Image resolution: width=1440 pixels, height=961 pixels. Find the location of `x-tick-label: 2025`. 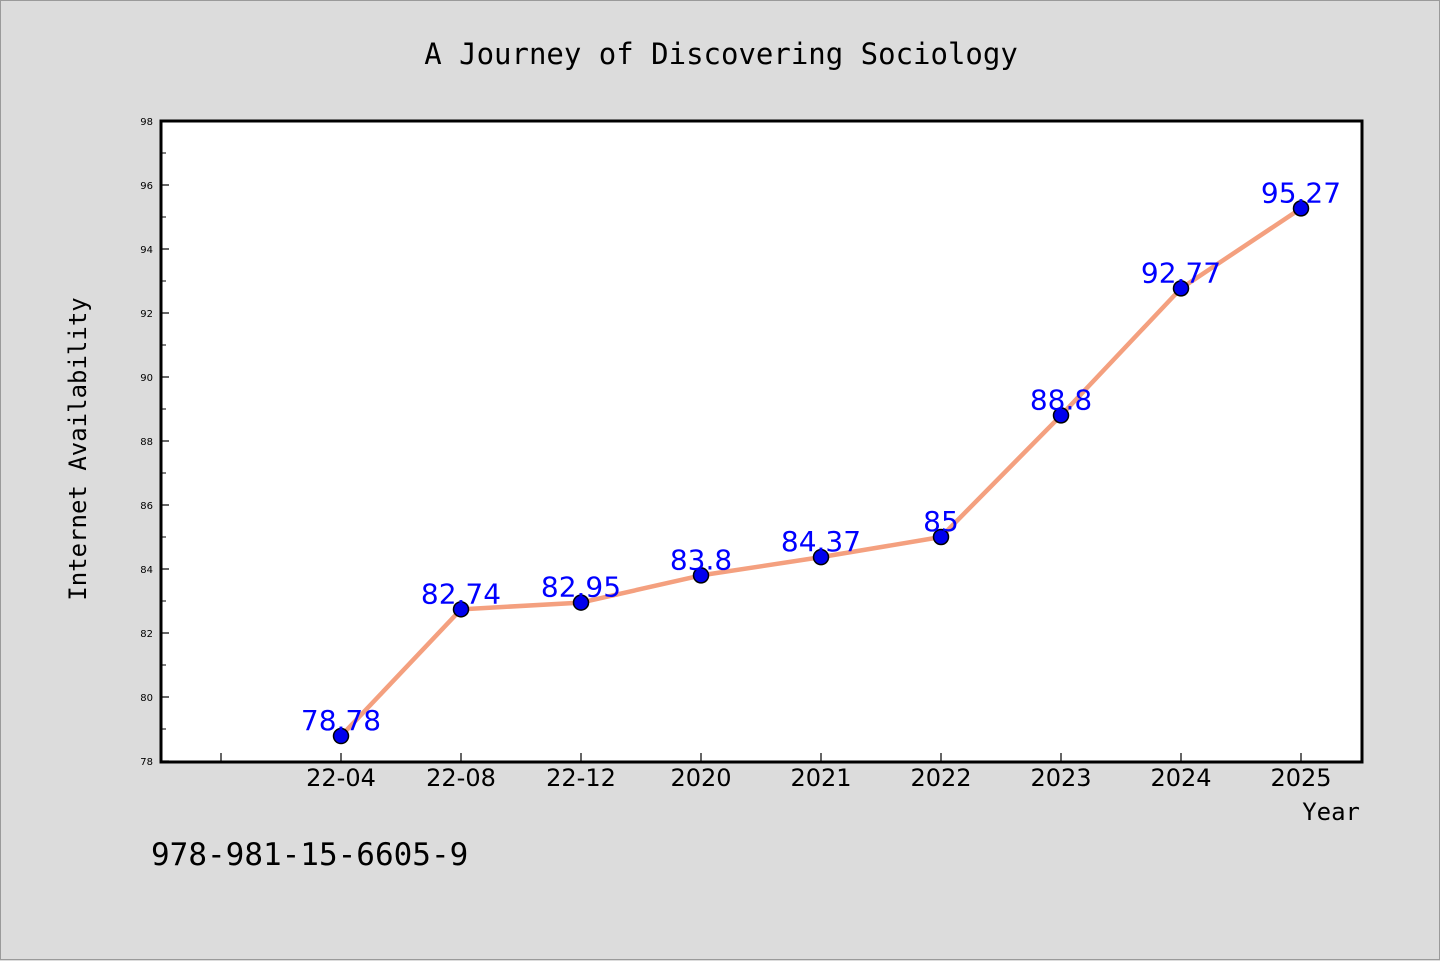

x-tick-label: 2025 is located at coordinates (1300, 778).